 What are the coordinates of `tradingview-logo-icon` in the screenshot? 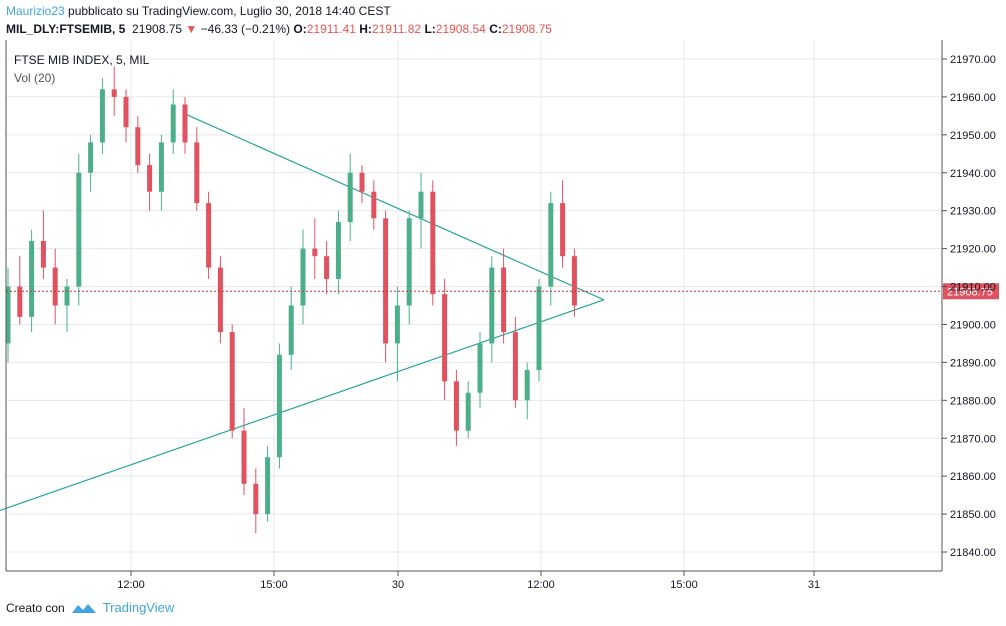 It's located at (83, 608).